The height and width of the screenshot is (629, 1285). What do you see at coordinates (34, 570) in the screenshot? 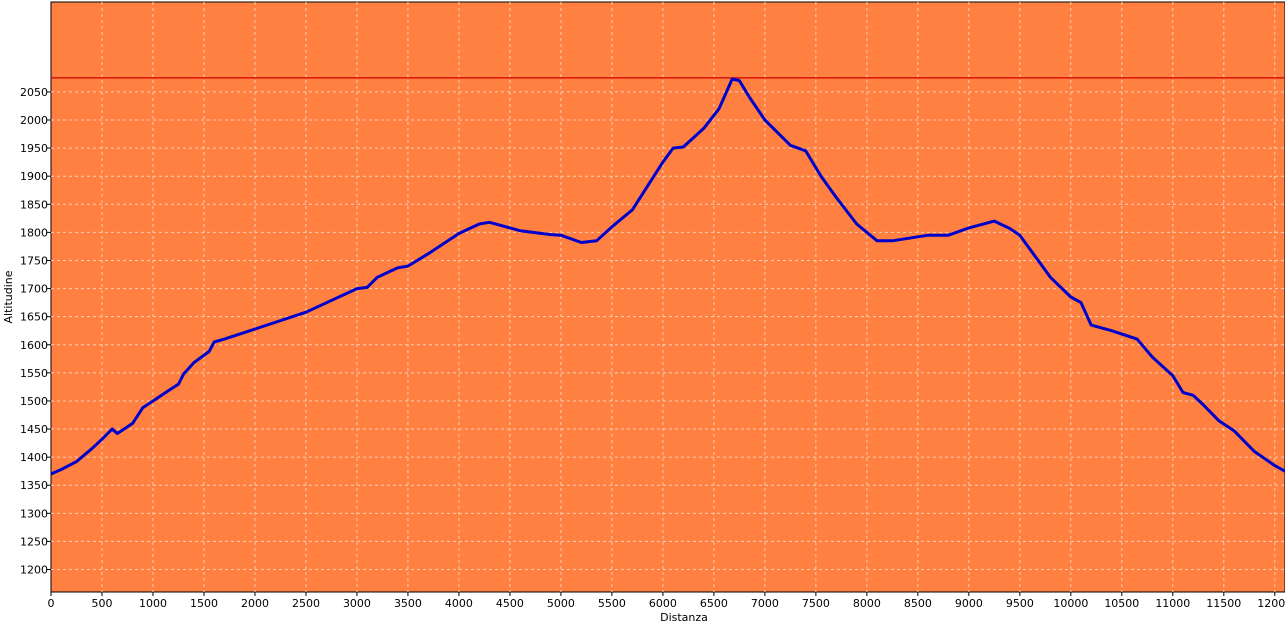
I see `y-tick-label: 1200` at bounding box center [34, 570].